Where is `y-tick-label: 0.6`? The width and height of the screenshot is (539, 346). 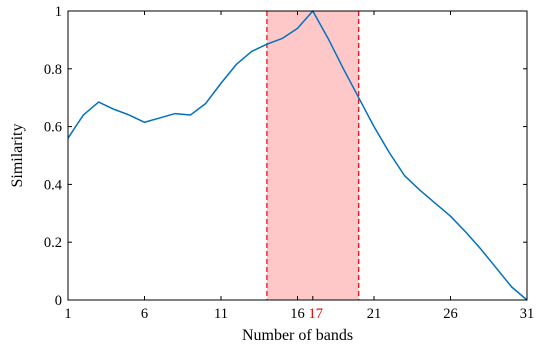 y-tick-label: 0.6 is located at coordinates (53, 128).